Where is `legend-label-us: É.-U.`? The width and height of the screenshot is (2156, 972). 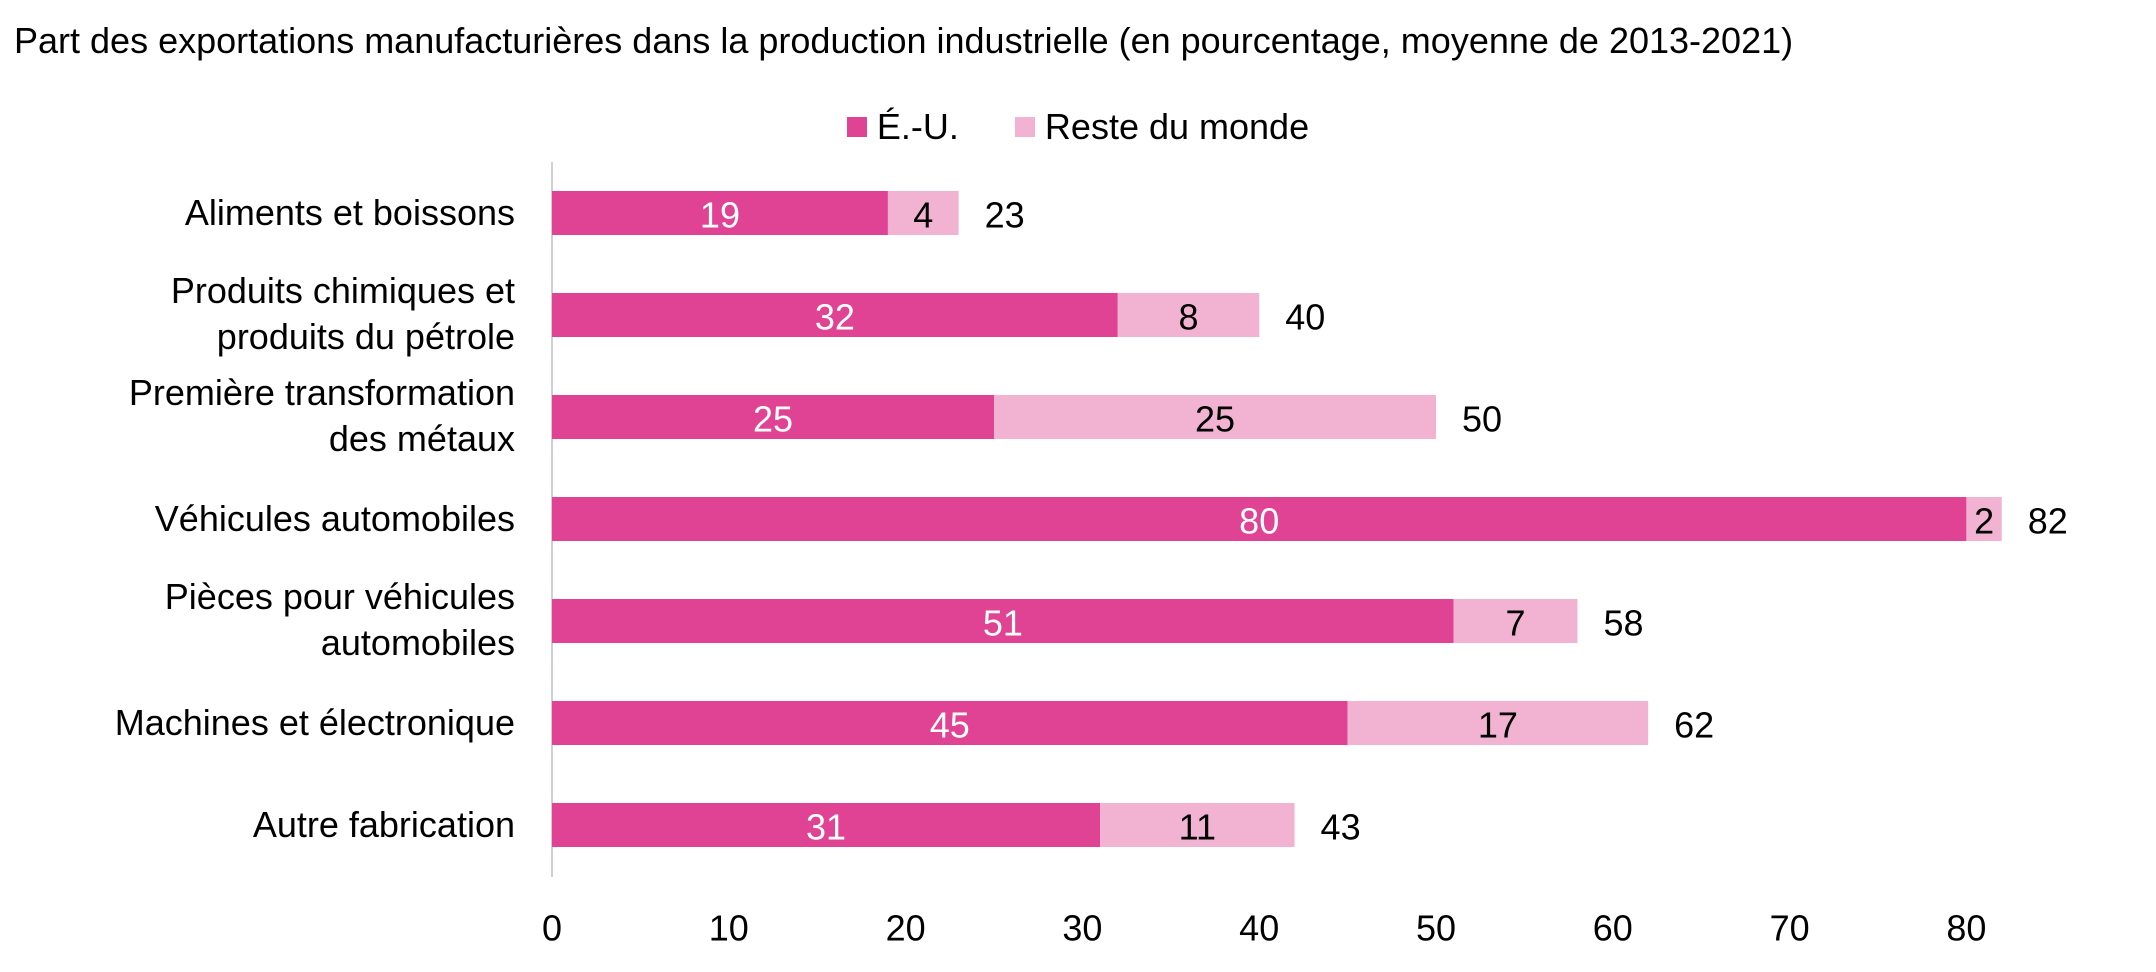
legend-label-us: É.-U. is located at coordinates (917, 126).